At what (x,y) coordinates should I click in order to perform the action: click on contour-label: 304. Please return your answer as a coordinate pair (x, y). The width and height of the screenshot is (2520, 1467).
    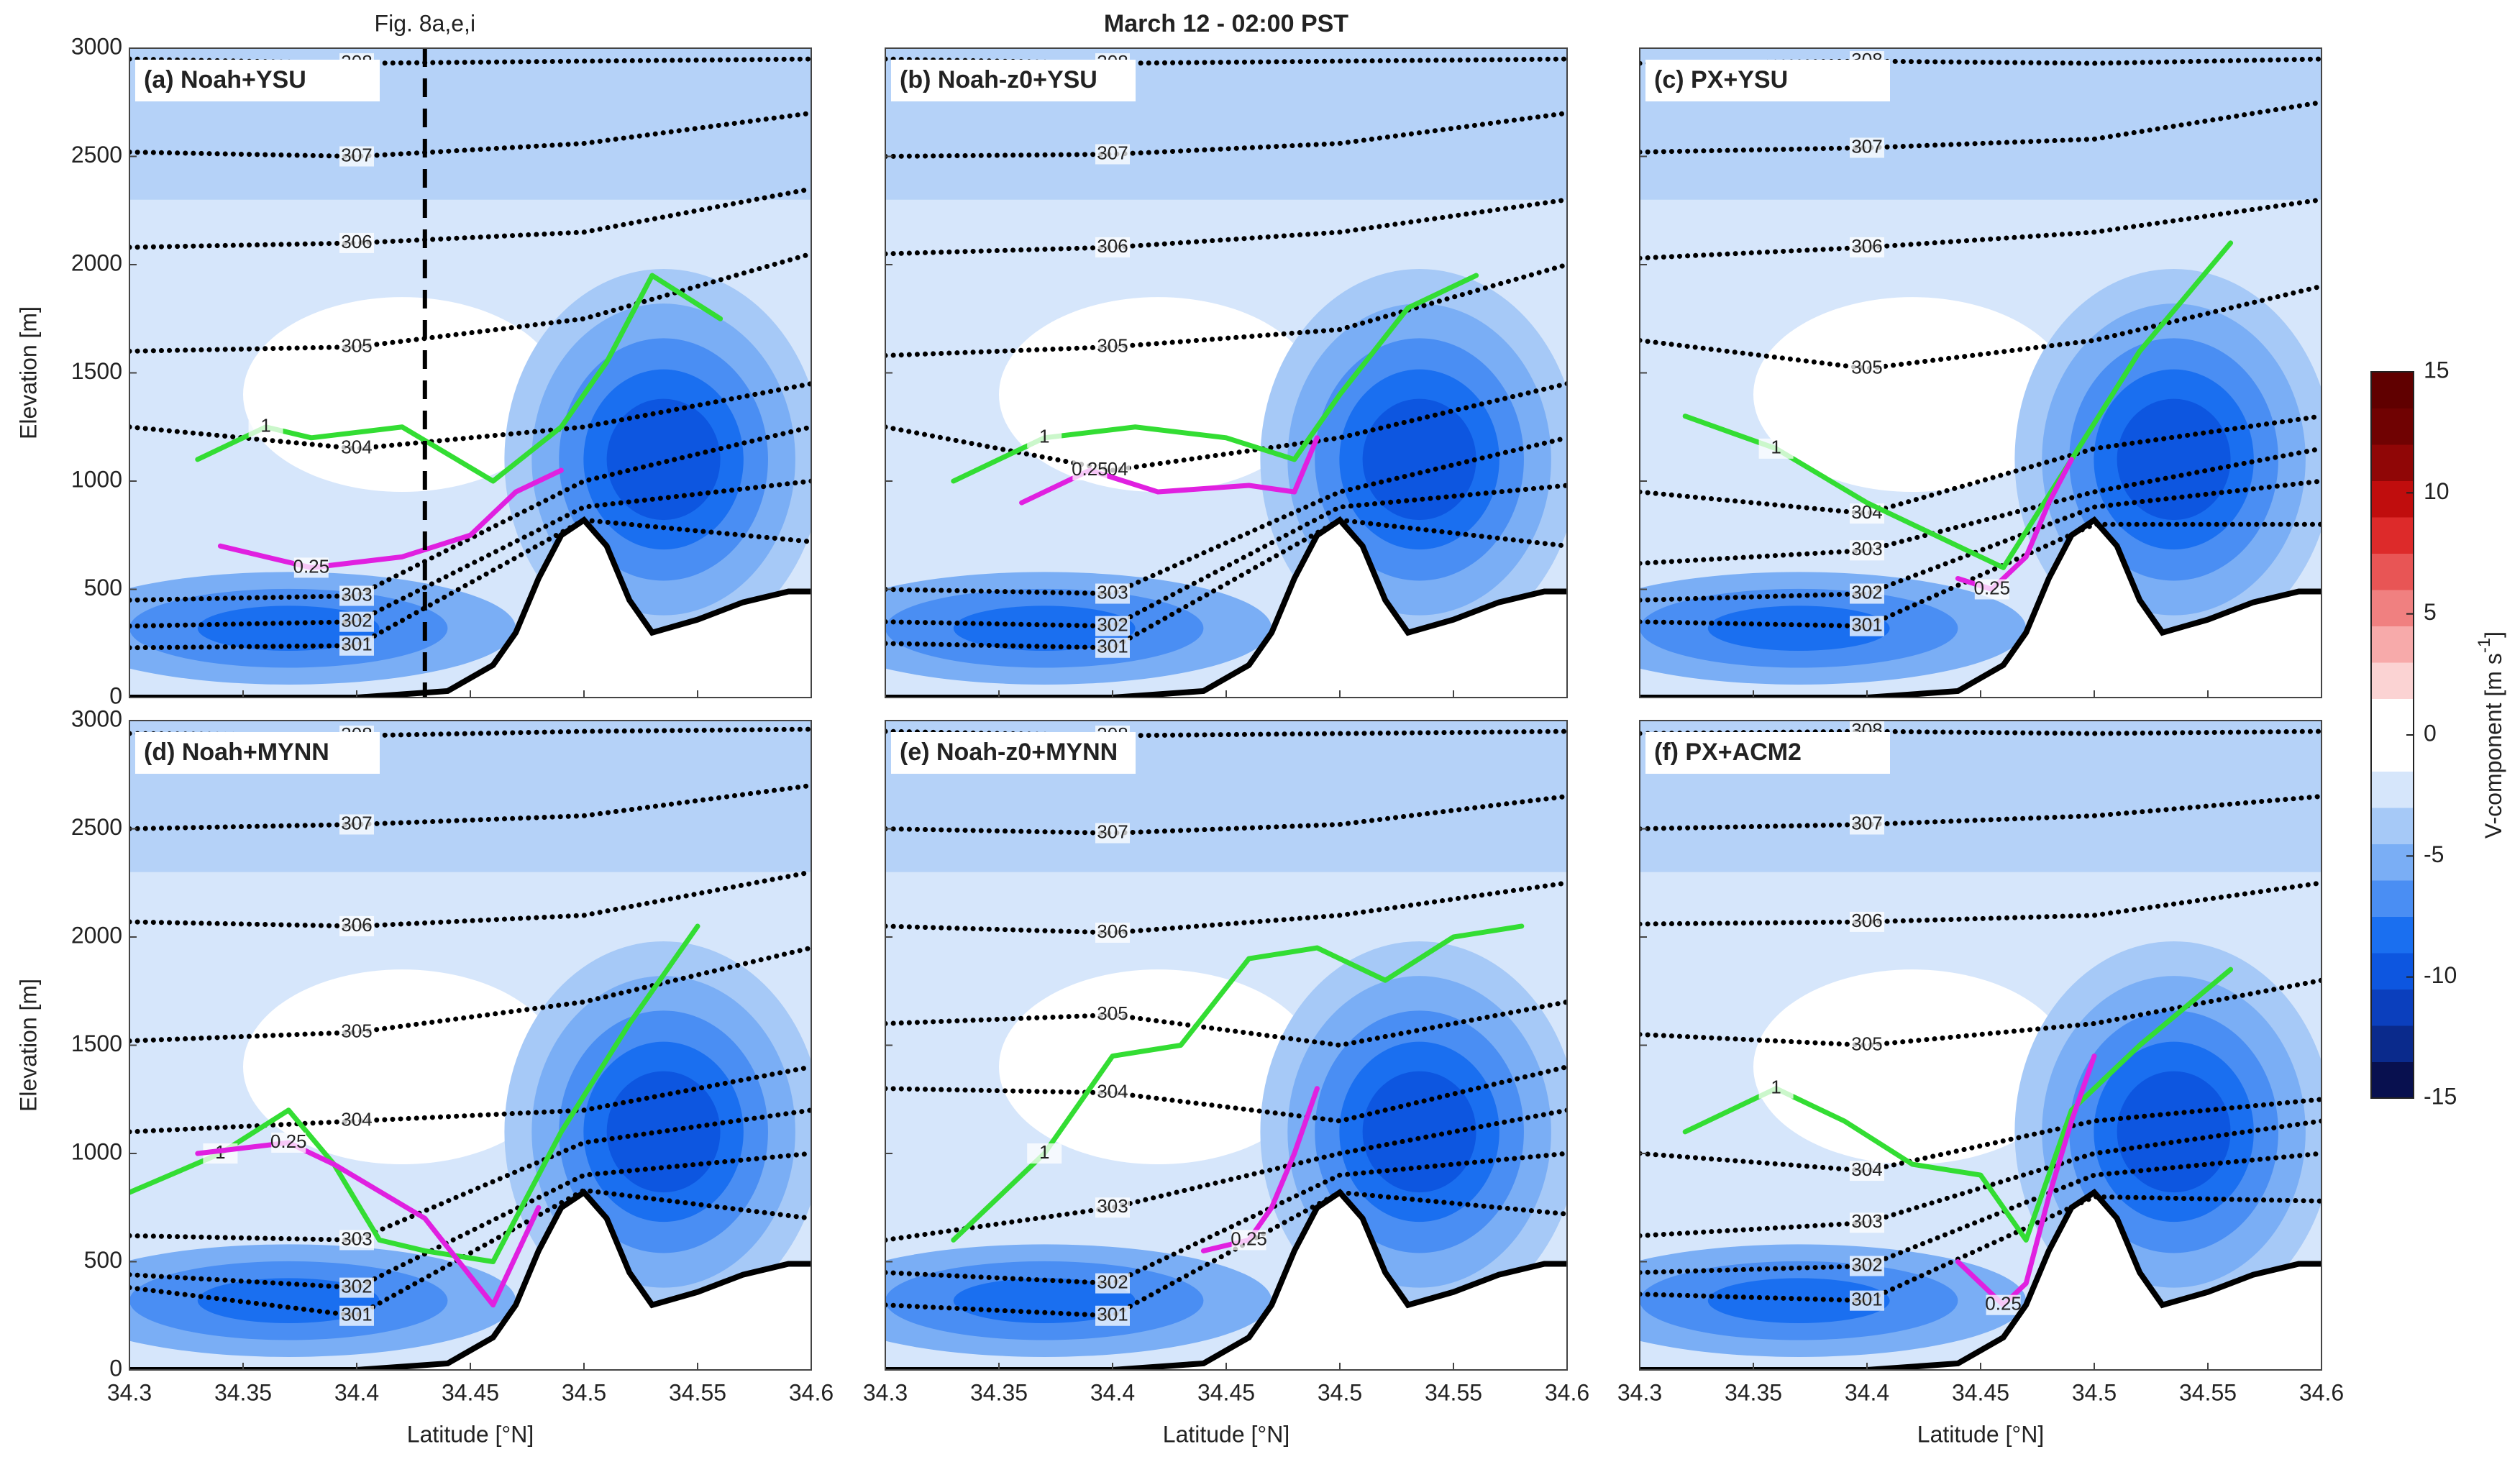
    Looking at the image, I should click on (1866, 1169).